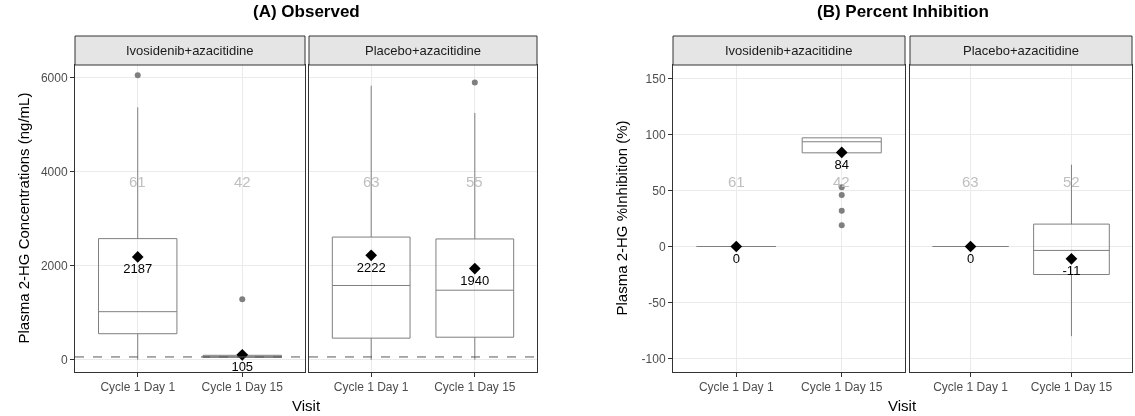 The image size is (1135, 416). What do you see at coordinates (655, 78) in the screenshot?
I see `y-tick-label: 150` at bounding box center [655, 78].